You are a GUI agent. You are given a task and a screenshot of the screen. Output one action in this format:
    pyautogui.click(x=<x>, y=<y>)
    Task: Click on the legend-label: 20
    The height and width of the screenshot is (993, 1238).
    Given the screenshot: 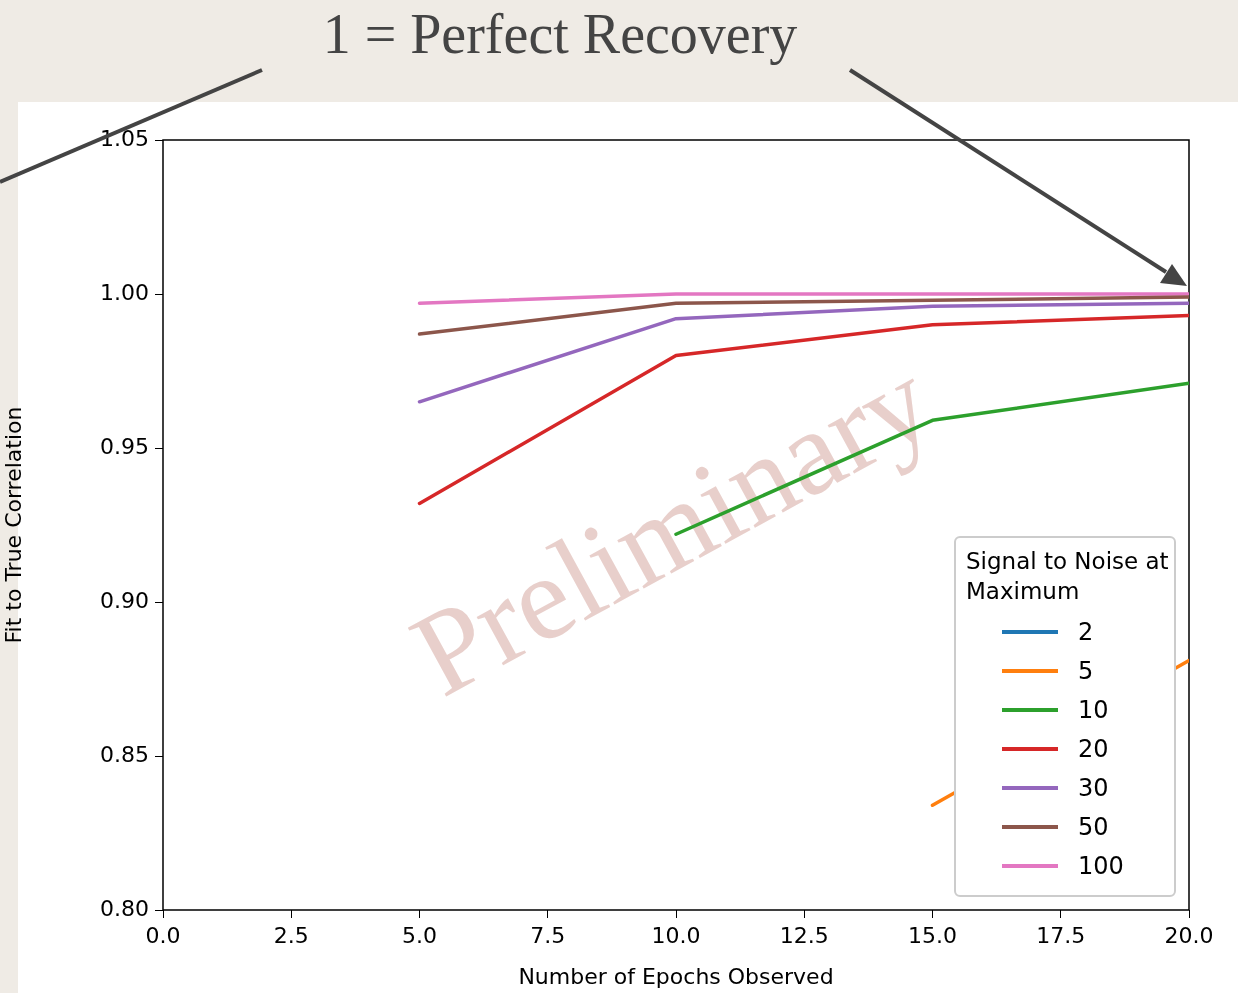 What is the action you would take?
    pyautogui.click(x=1093, y=748)
    